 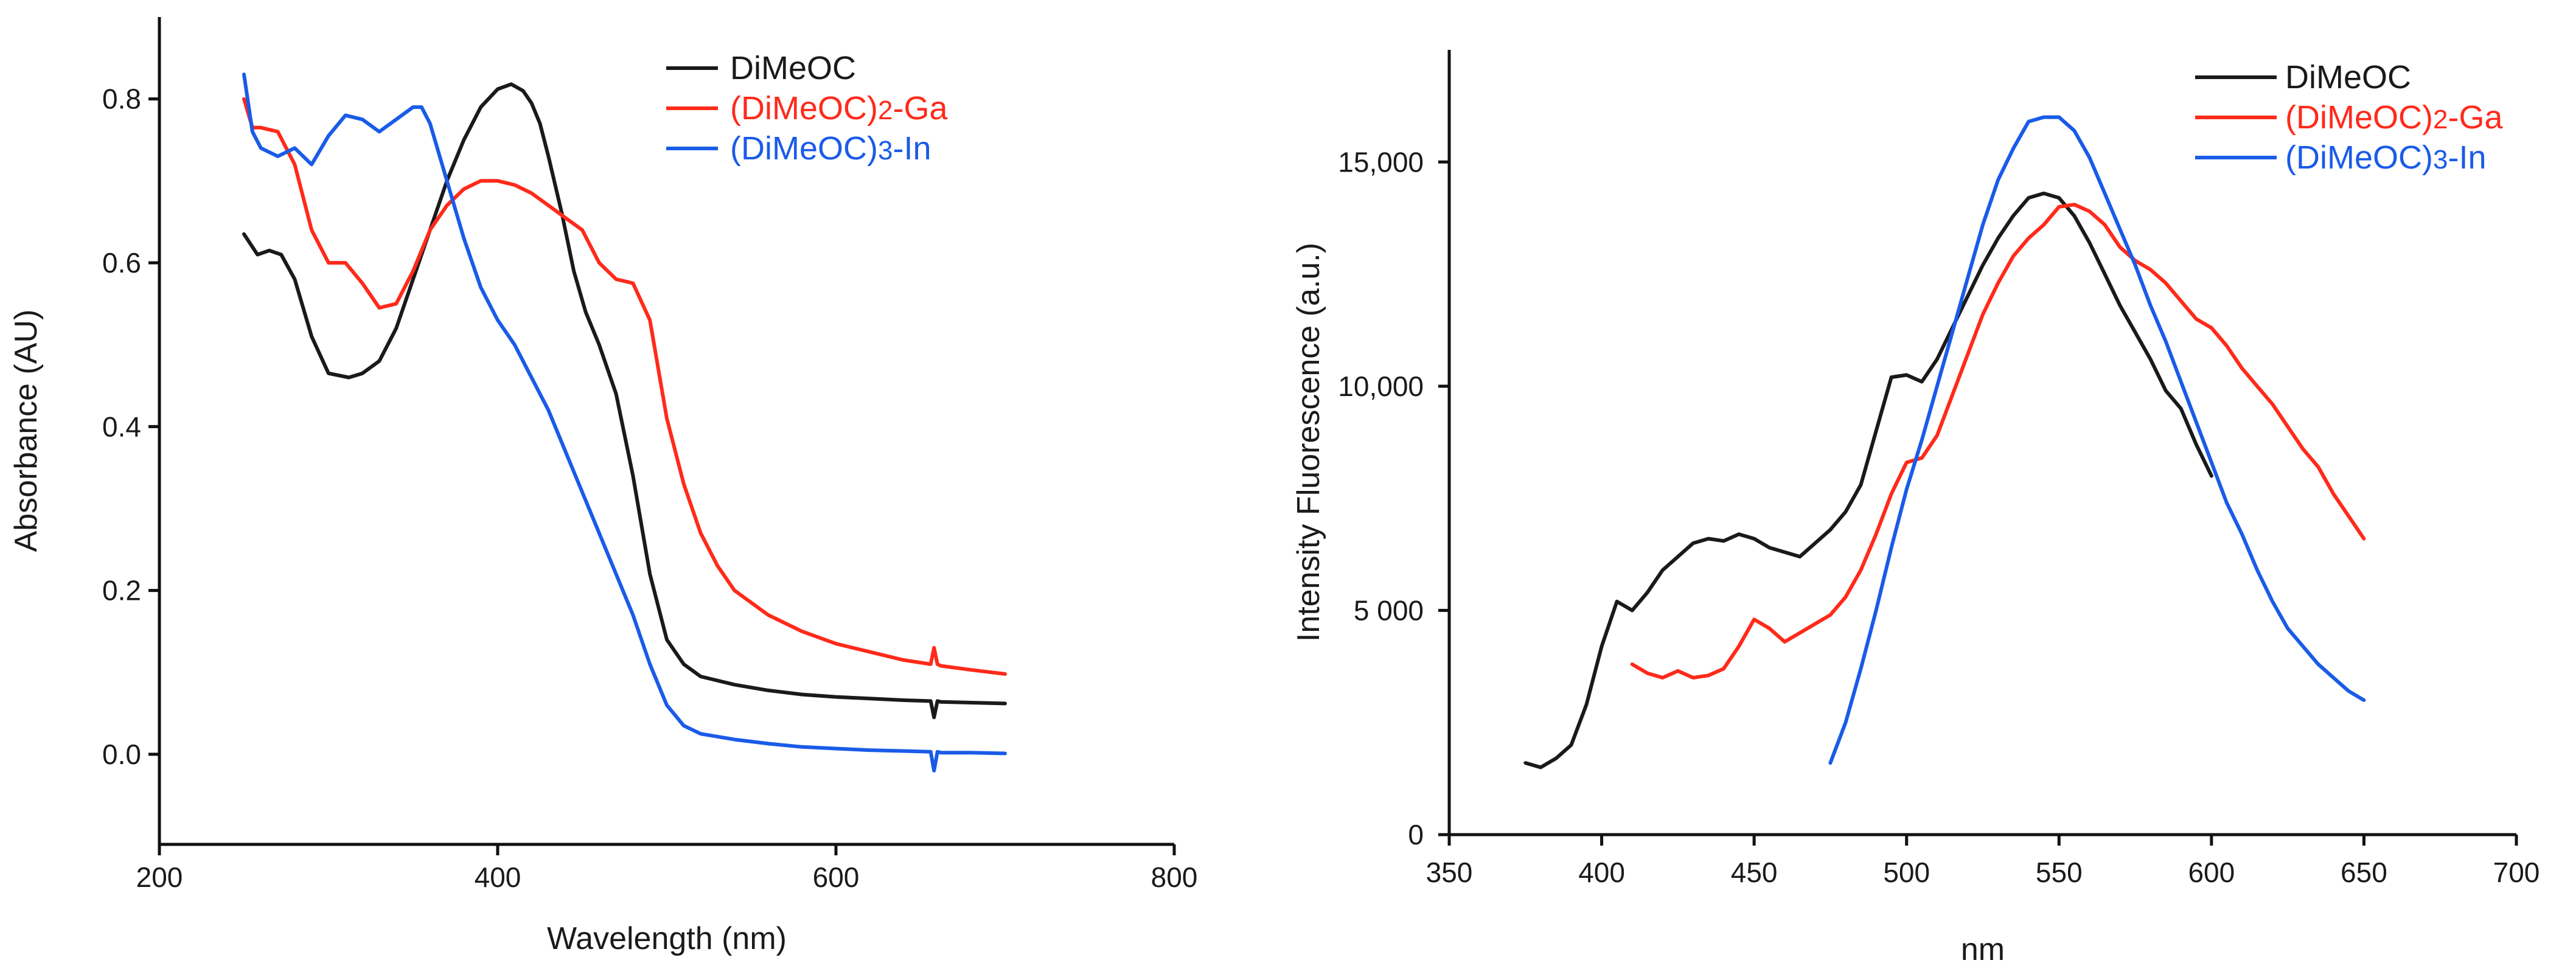 I want to click on x-tick-label: 350, so click(x=1449, y=872).